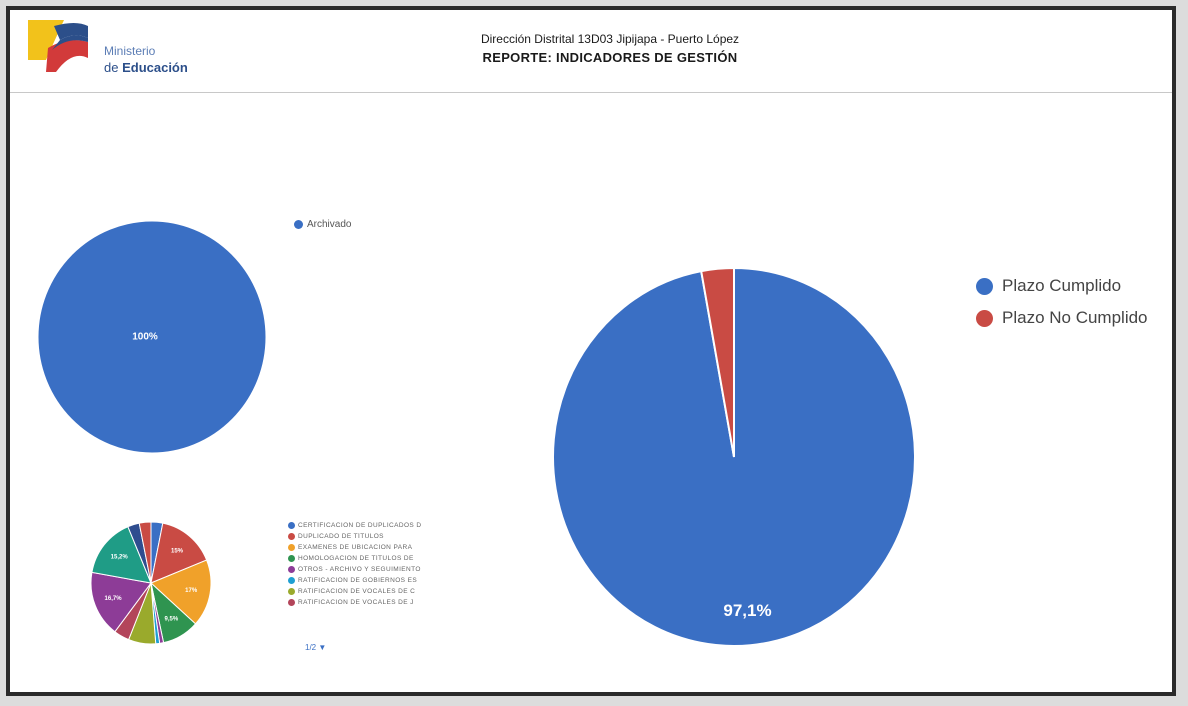 The image size is (1188, 706). I want to click on legend-label: RATIFICACIÓN DE GOBIERNOS ES, so click(358, 580).